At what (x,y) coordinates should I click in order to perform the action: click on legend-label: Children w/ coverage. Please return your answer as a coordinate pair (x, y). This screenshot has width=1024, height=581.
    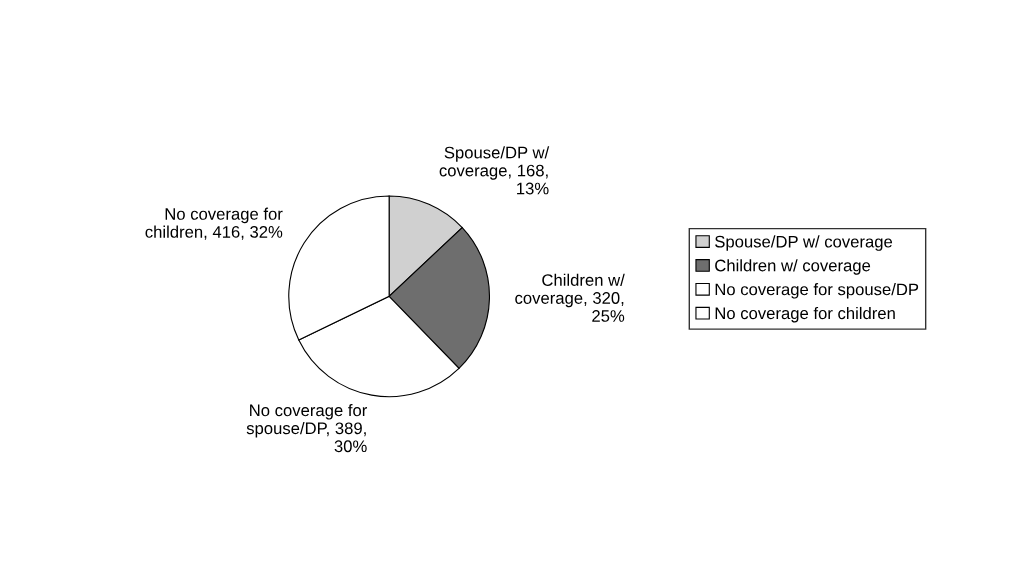
    Looking at the image, I should click on (793, 267).